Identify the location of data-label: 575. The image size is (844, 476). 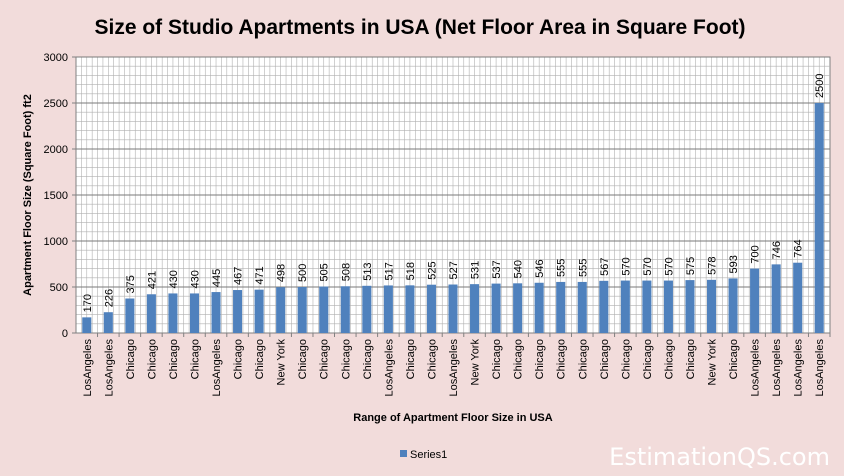
(691, 266).